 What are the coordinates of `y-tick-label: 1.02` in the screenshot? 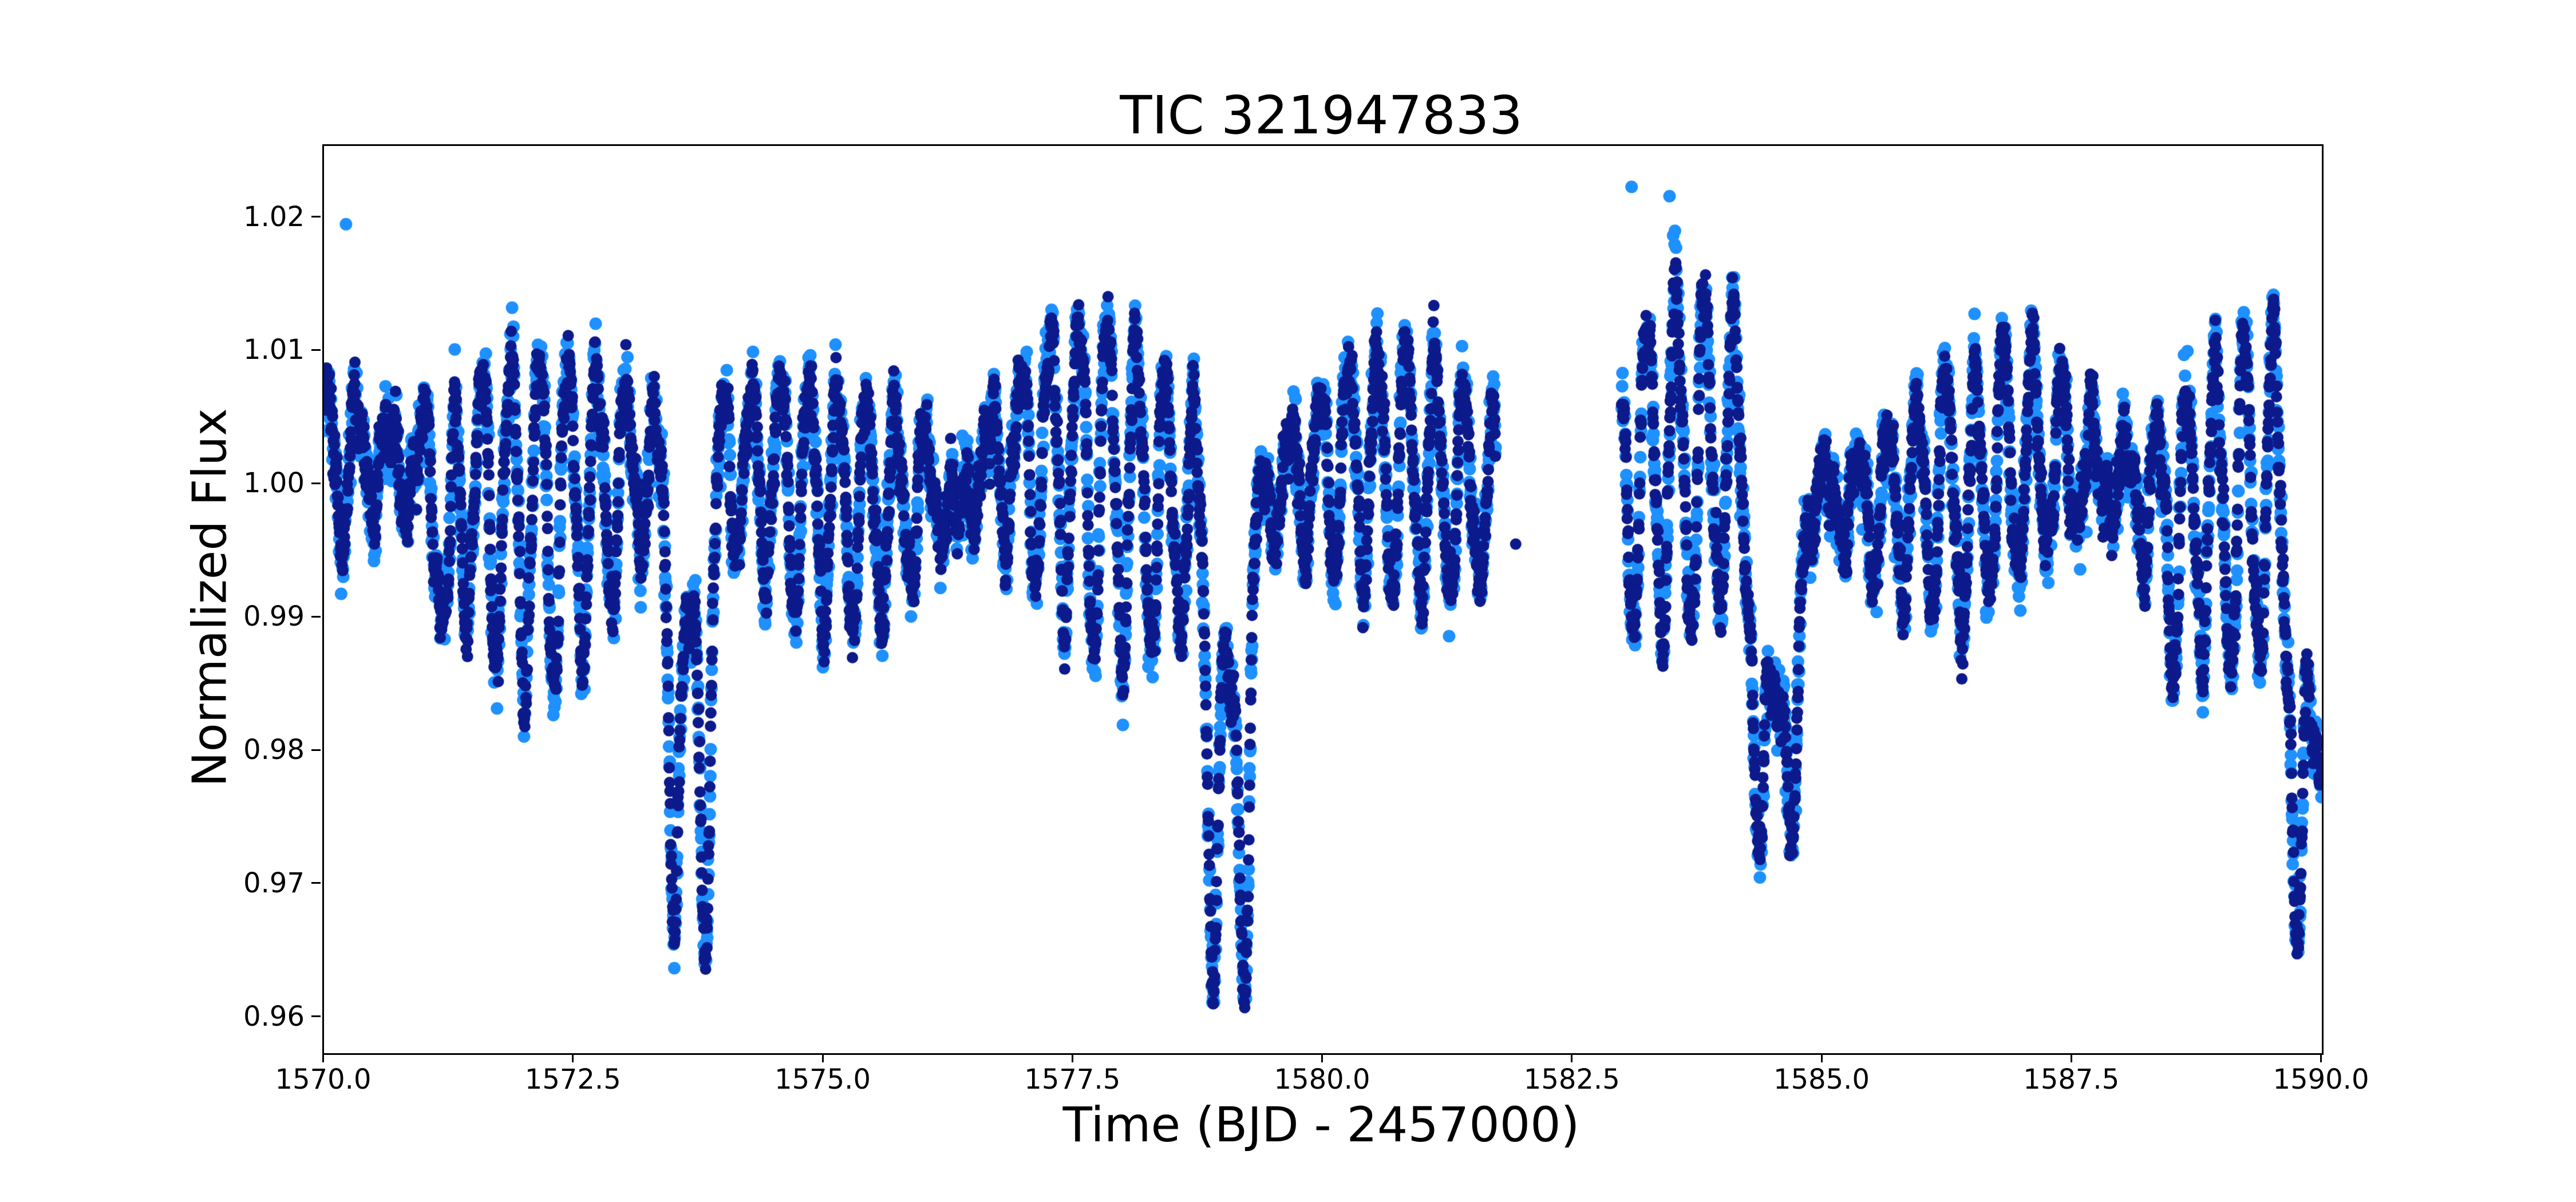 It's located at (274, 217).